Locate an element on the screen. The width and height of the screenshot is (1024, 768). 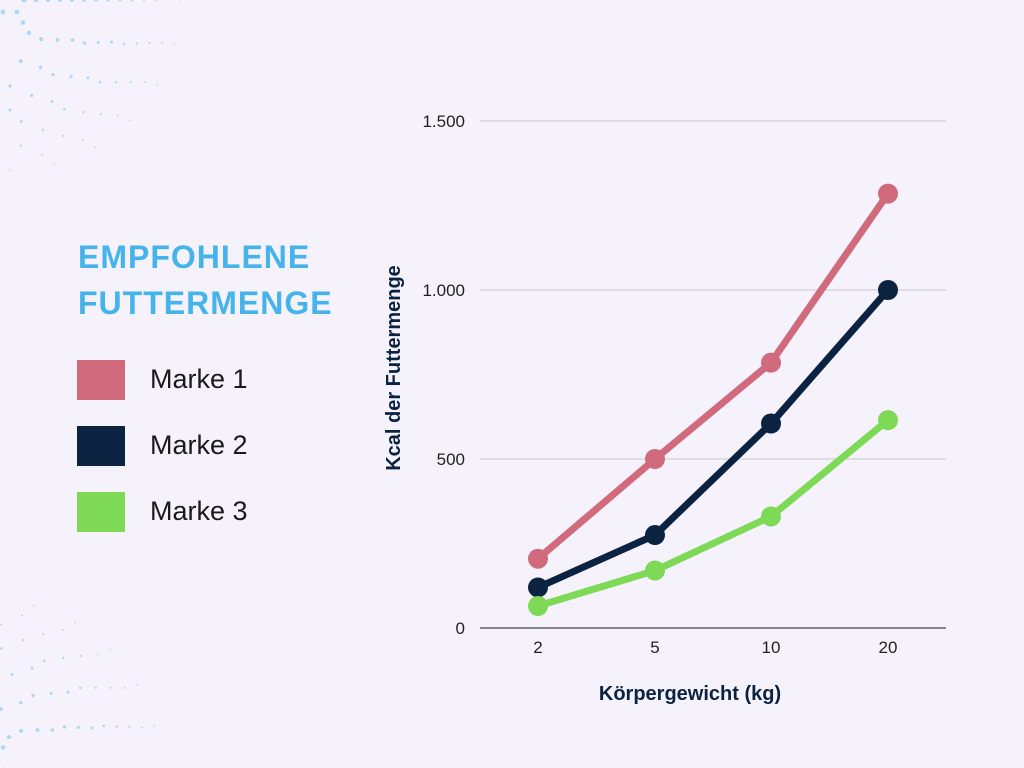
x-axis-ticks: 2 5 10 20 is located at coordinates (715, 647).